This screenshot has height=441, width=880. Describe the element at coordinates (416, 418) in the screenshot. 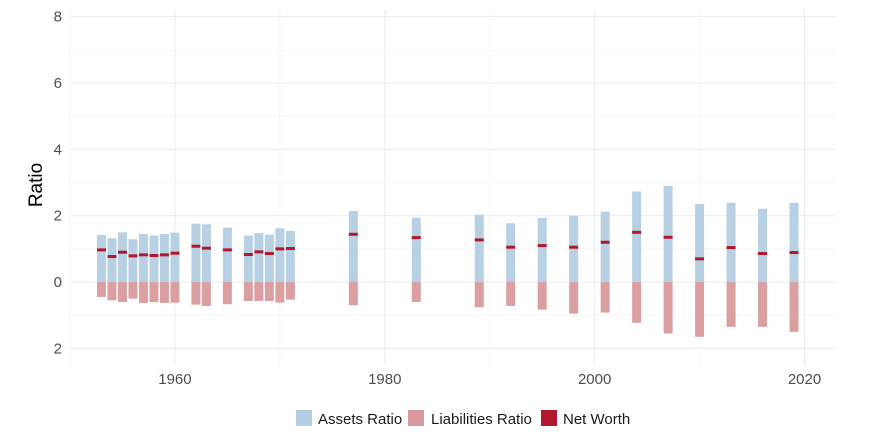

I see `legend-key-liabilities` at that location.